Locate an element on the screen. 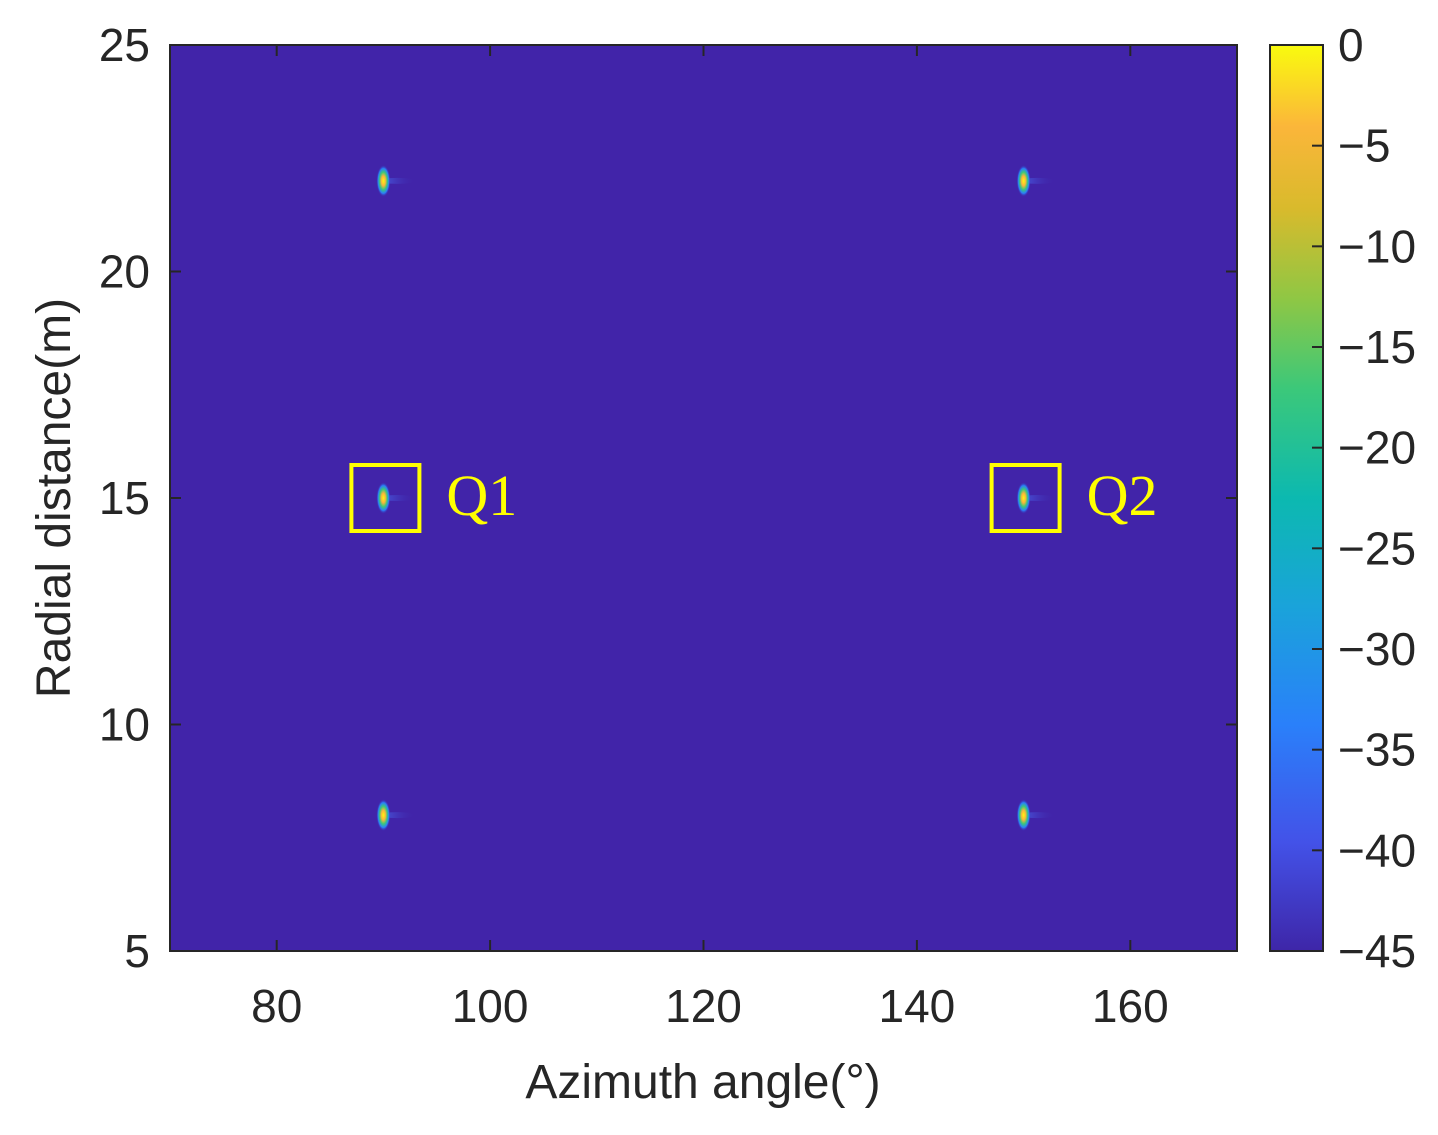 The image size is (1438, 1135). x-tick-label: 140 is located at coordinates (917, 1006).